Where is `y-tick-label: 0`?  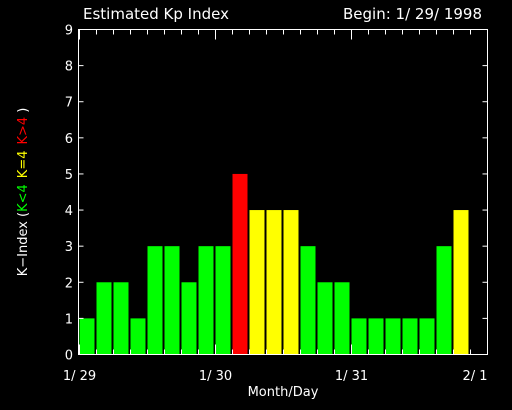
y-tick-label: 0 is located at coordinates (69, 356).